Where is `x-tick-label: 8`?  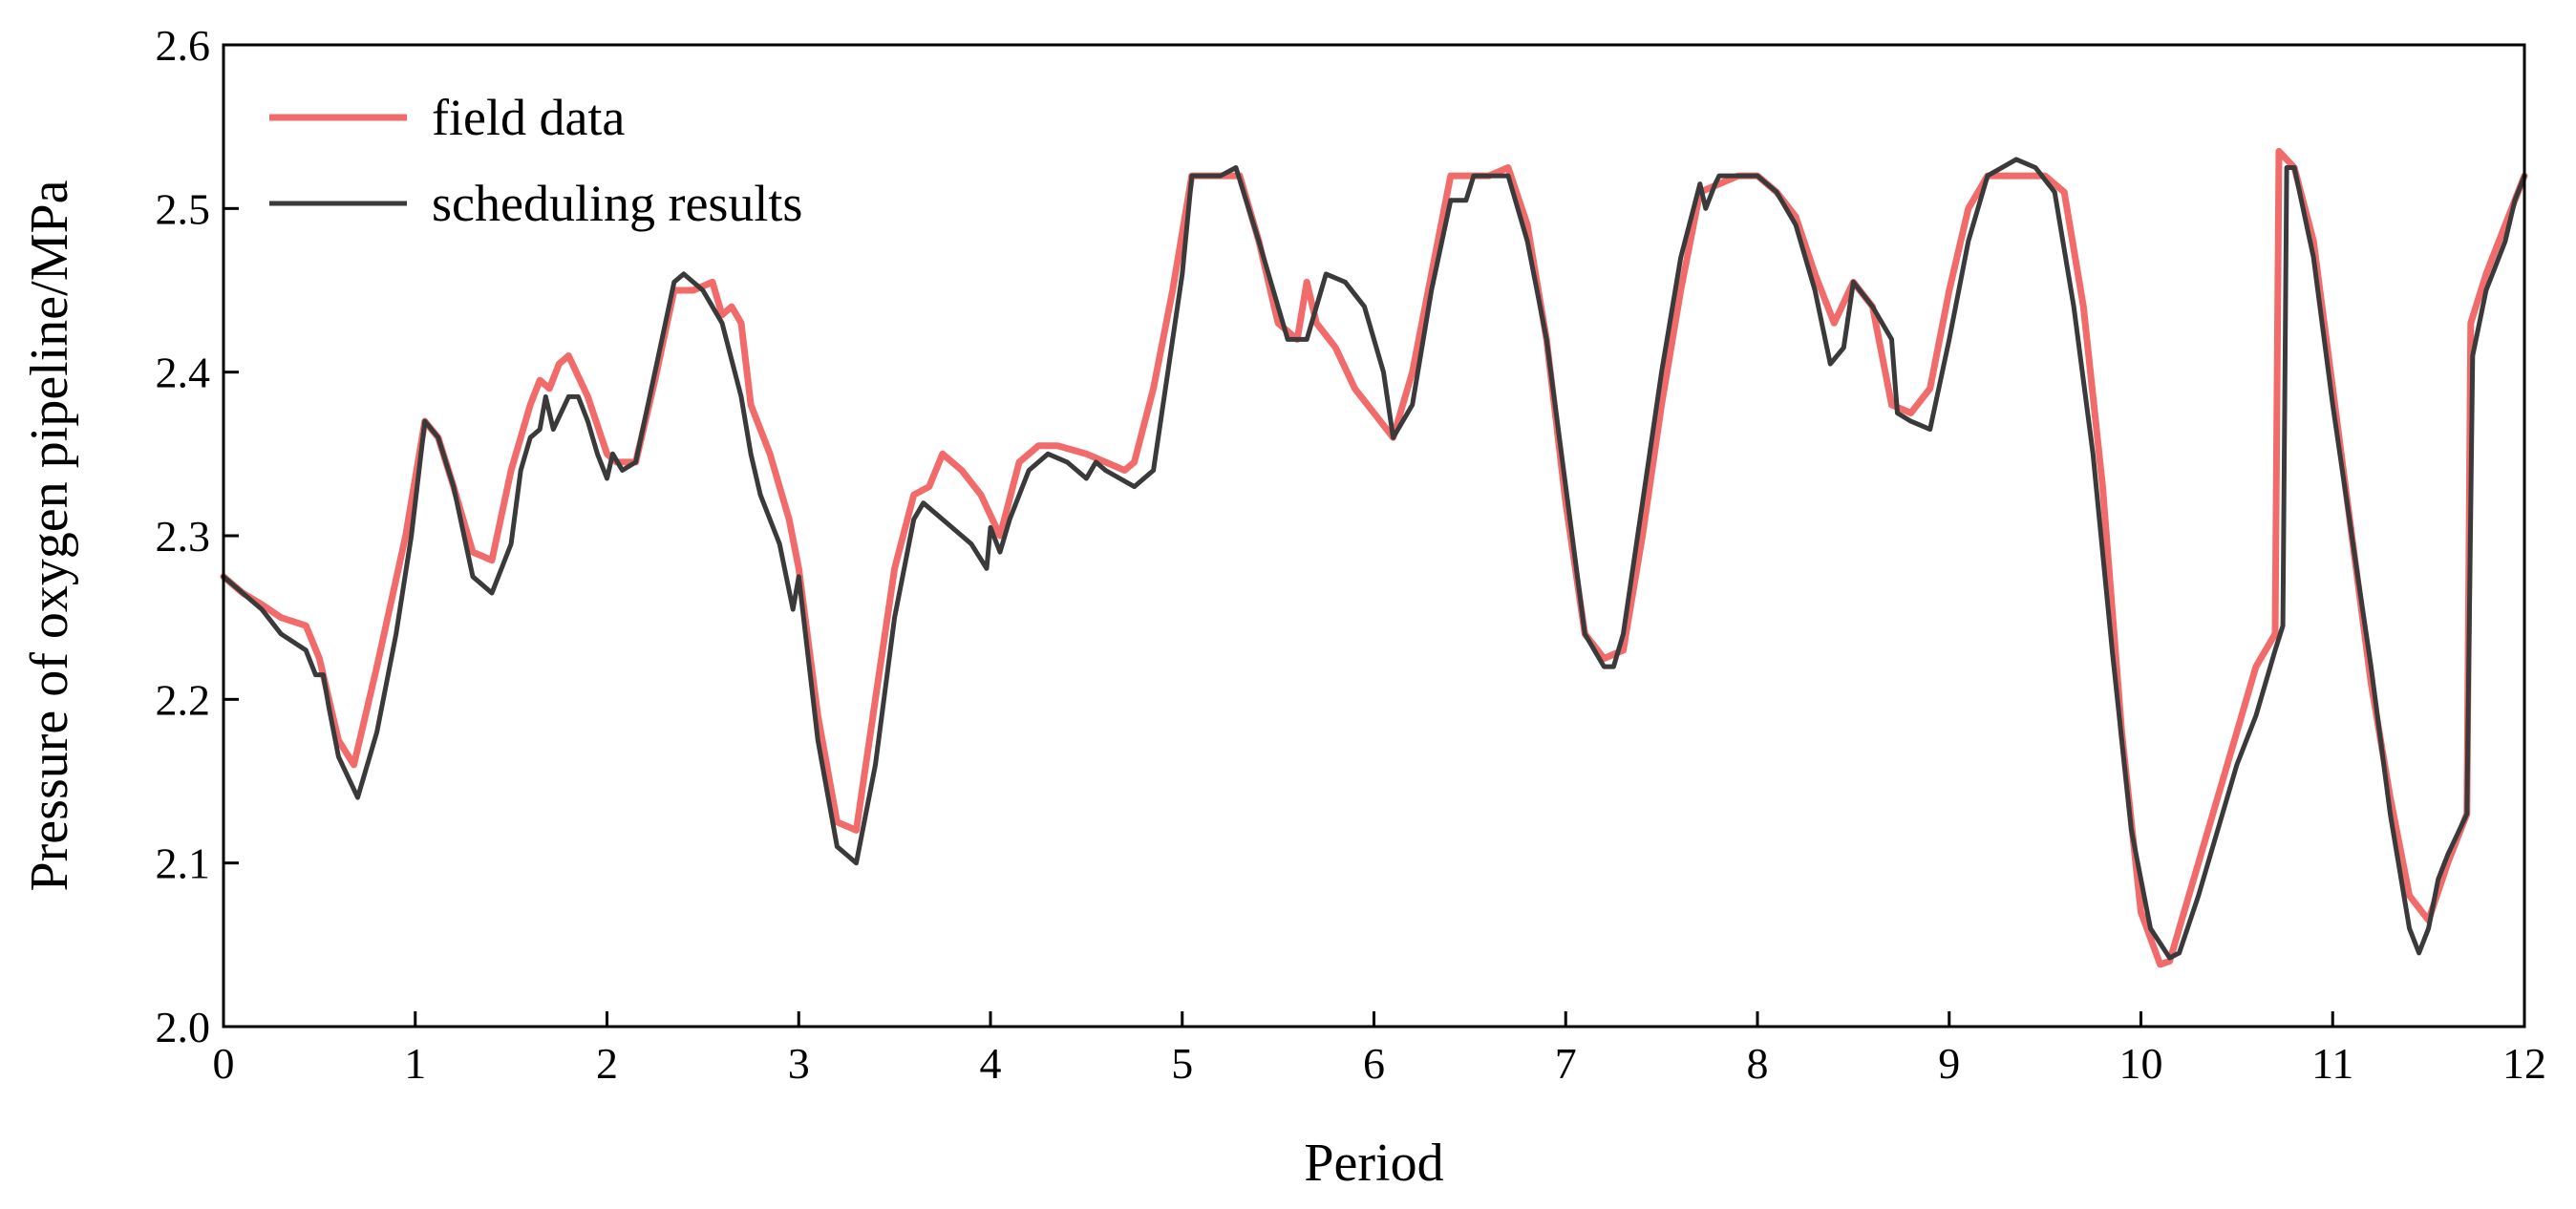
x-tick-label: 8 is located at coordinates (1758, 1063).